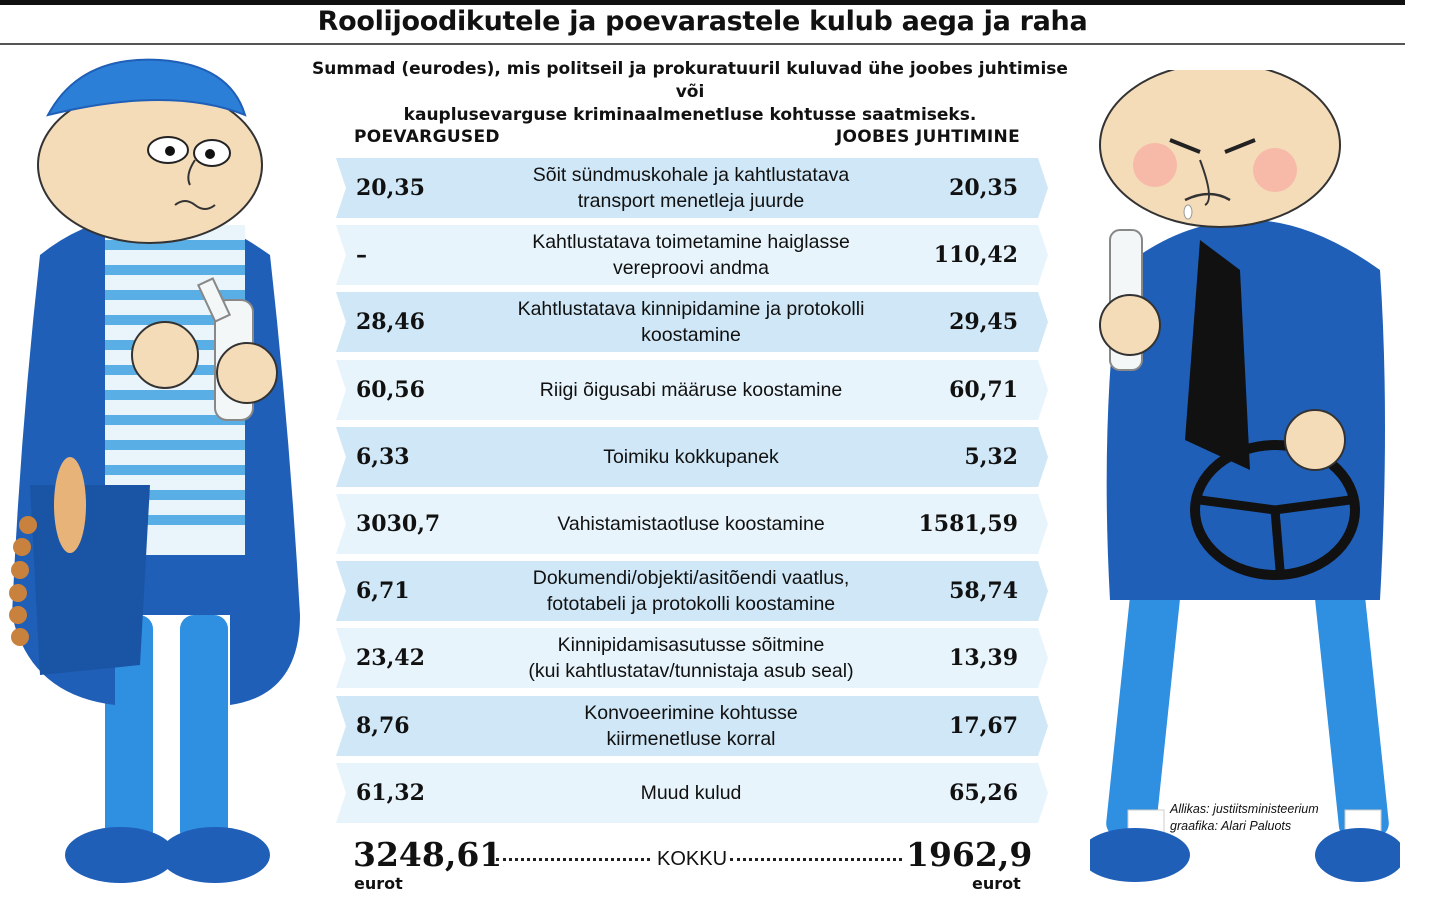  What do you see at coordinates (390, 390) in the screenshot?
I see `shoplifting-cost: 60,56` at bounding box center [390, 390].